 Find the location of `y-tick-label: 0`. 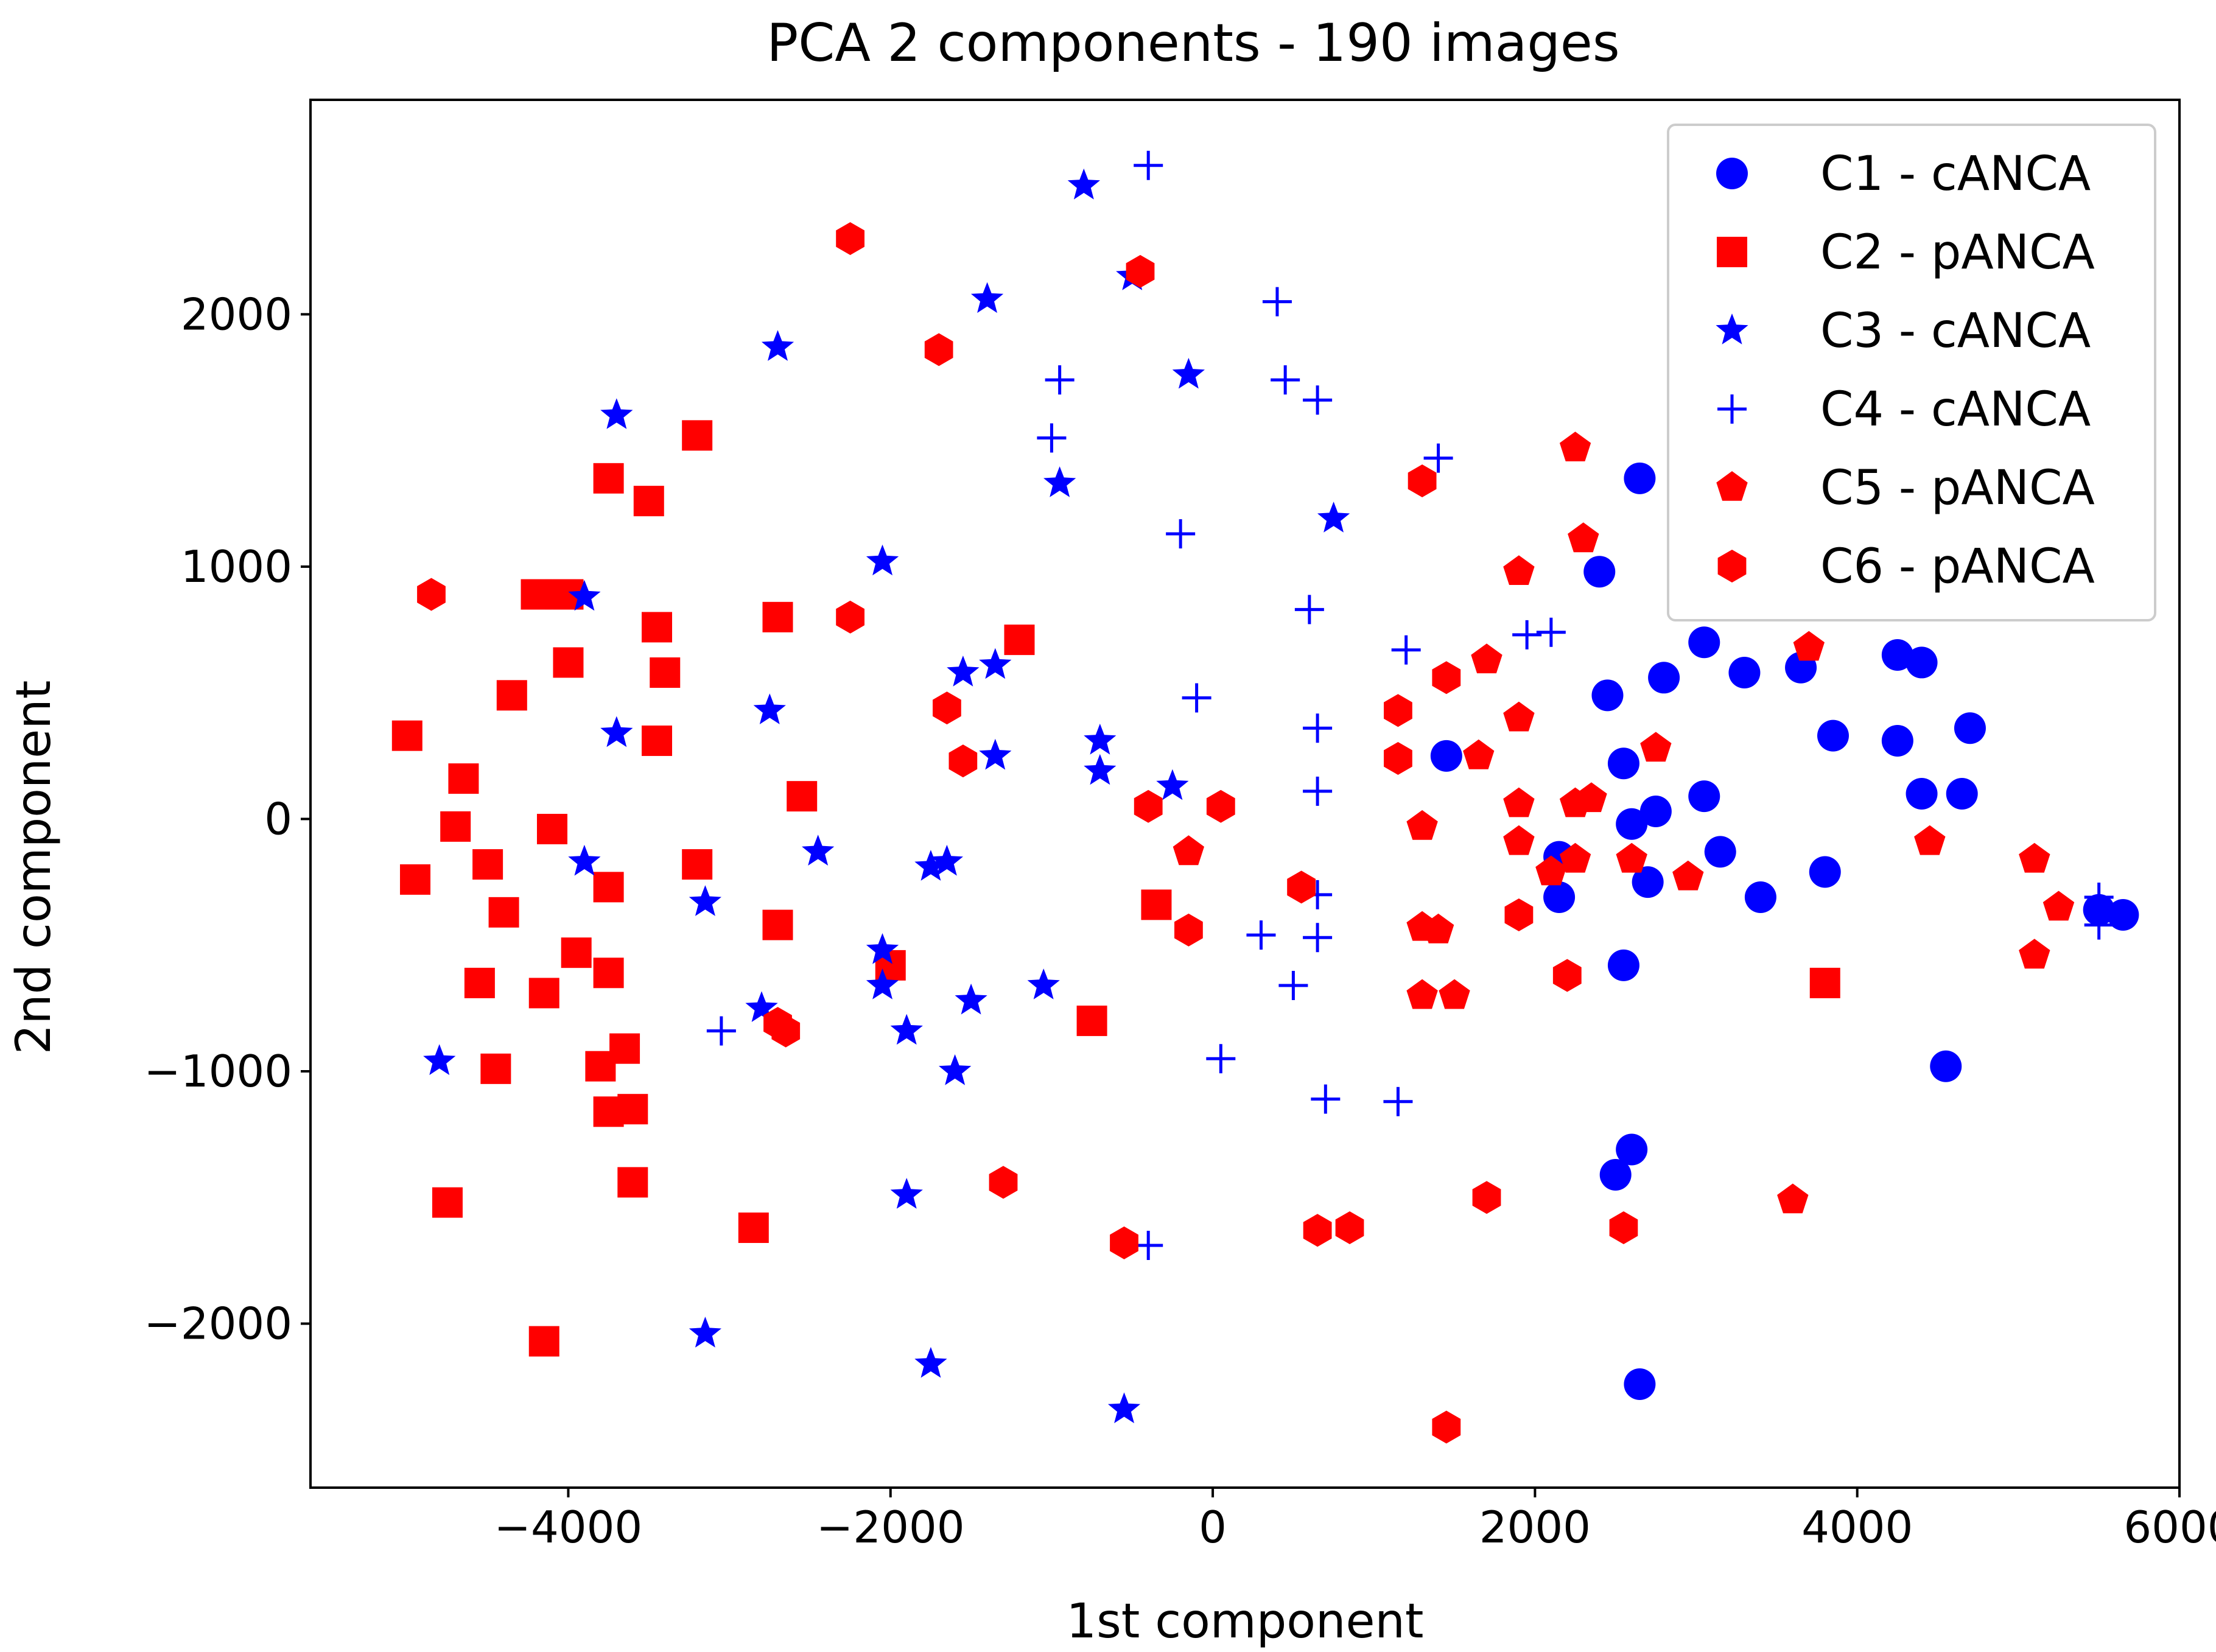

y-tick-label: 0 is located at coordinates (278, 818).